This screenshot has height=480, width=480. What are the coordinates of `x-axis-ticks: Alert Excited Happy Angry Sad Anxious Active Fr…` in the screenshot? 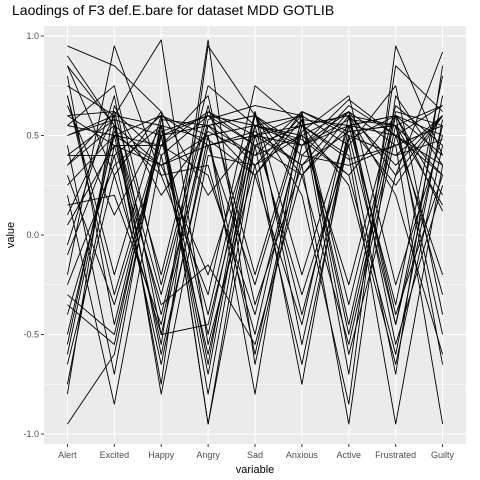 It's located at (256, 452).